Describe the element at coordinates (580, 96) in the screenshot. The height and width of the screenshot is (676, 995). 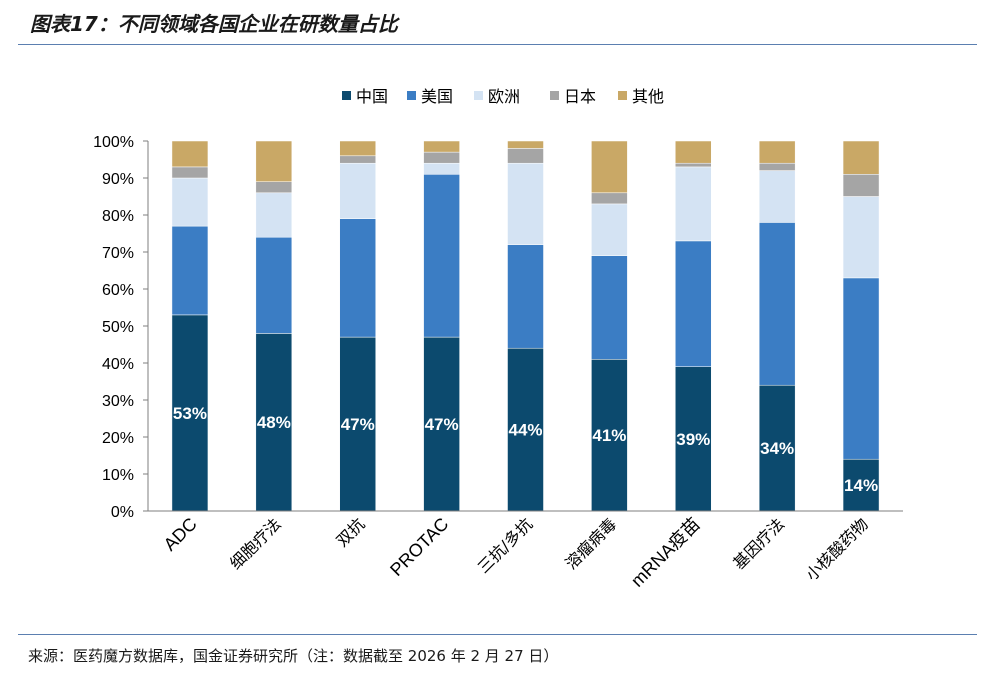
I see `legend-label: 日本` at that location.